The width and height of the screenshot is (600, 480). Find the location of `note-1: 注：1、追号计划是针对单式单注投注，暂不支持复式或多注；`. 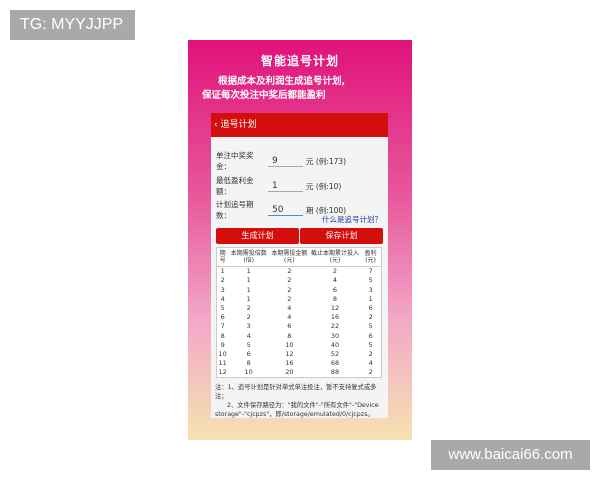

note-1: 注：1、追号计划是针对单式单注投注，暂不支持复式或多注； is located at coordinates (296, 392).